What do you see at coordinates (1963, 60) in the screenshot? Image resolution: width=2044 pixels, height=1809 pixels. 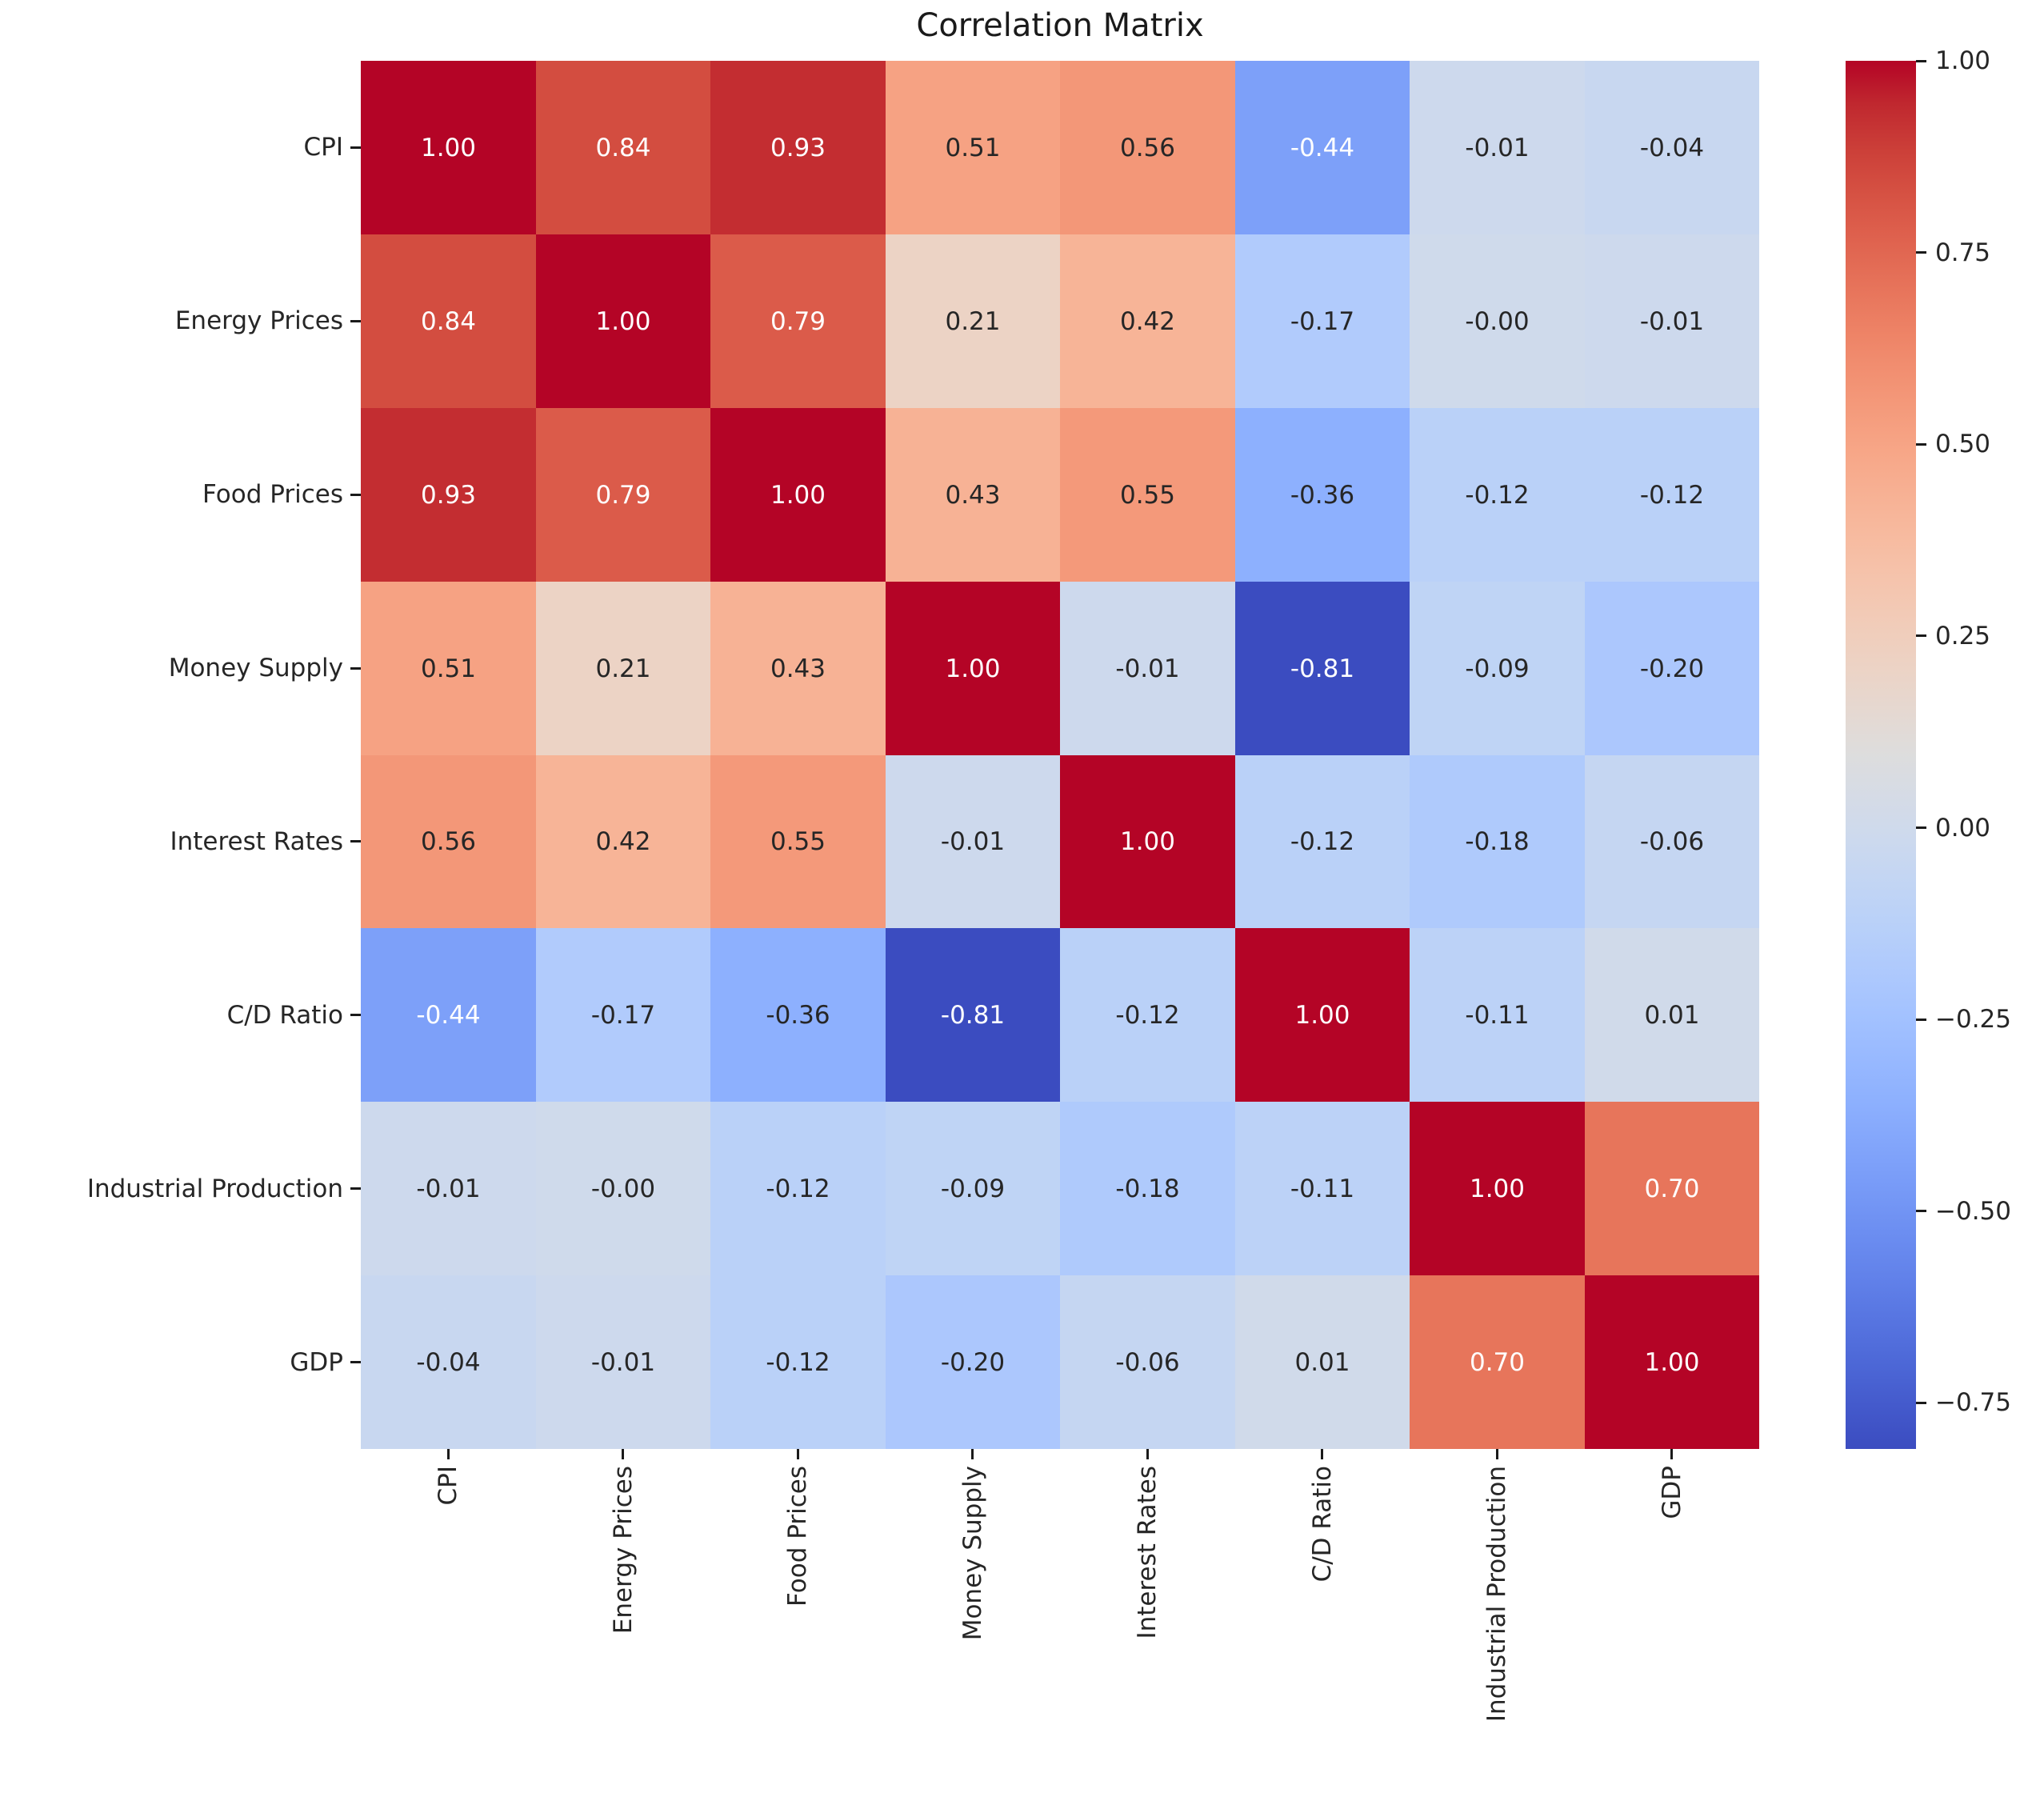 I see `colorbar-tick-label: 1.00` at bounding box center [1963, 60].